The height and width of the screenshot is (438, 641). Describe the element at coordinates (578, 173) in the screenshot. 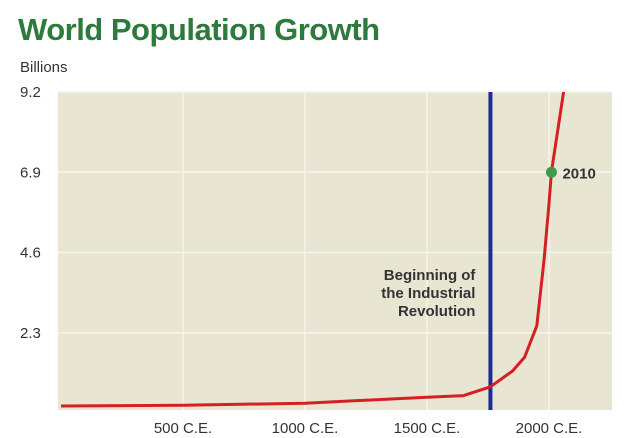

I see `data-point-label: 2010` at that location.